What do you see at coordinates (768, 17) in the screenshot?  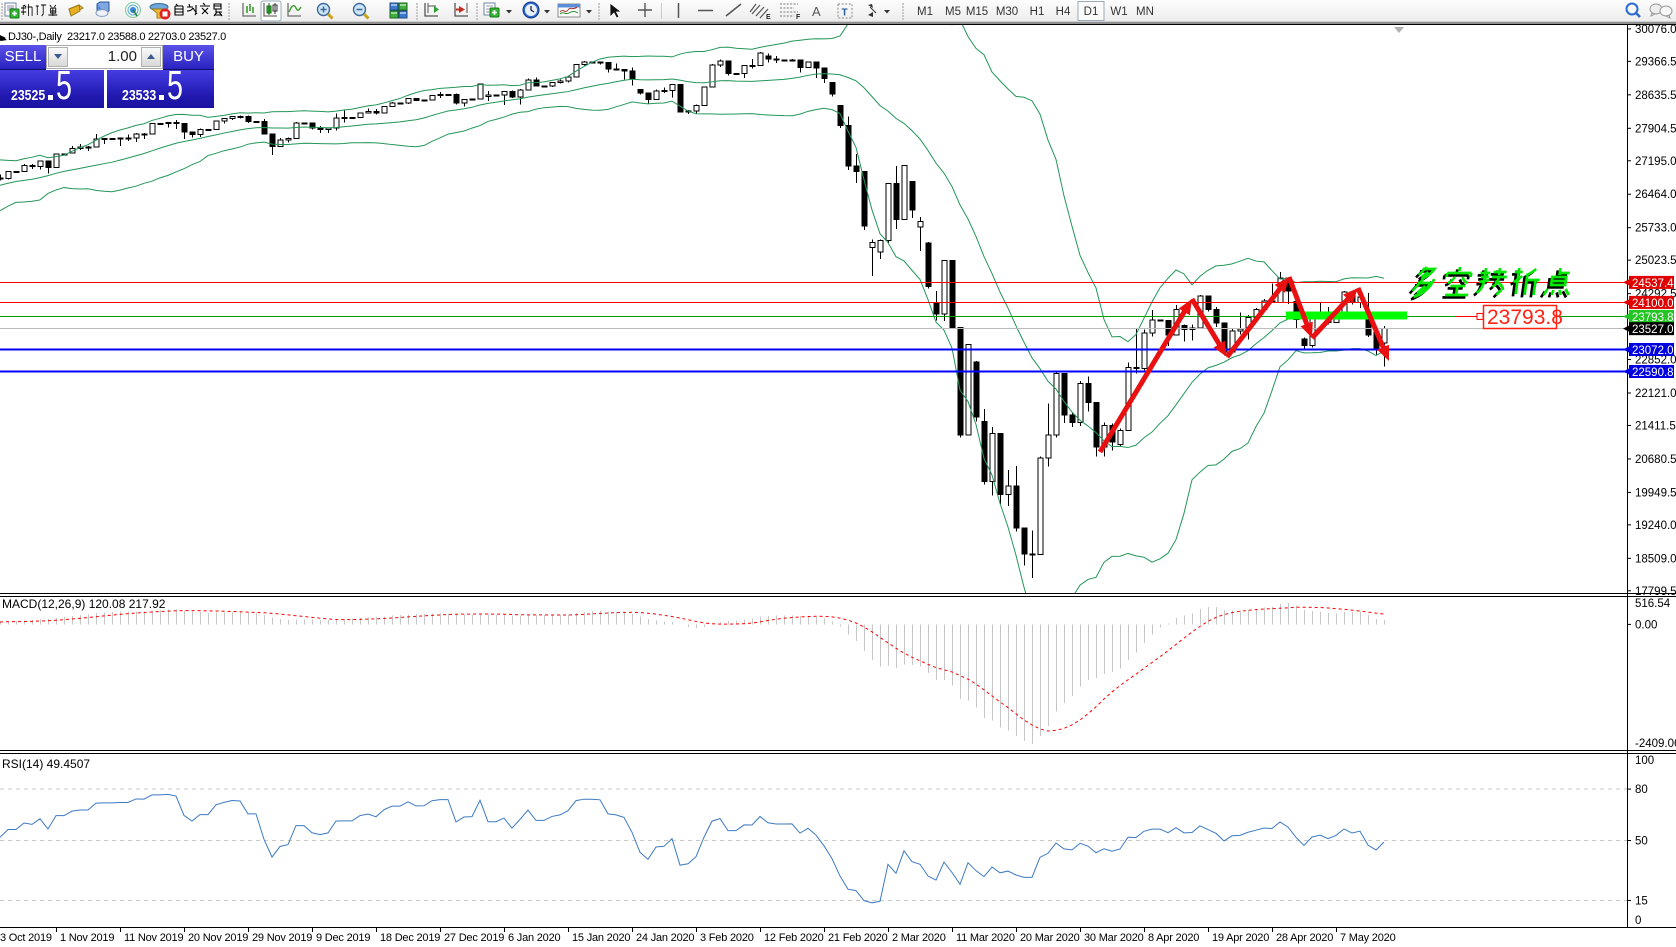 I see `svg-text: E` at bounding box center [768, 17].